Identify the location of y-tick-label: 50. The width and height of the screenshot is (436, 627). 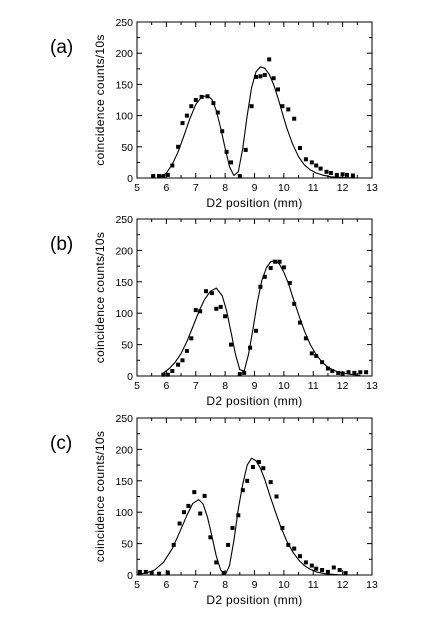
(127, 346).